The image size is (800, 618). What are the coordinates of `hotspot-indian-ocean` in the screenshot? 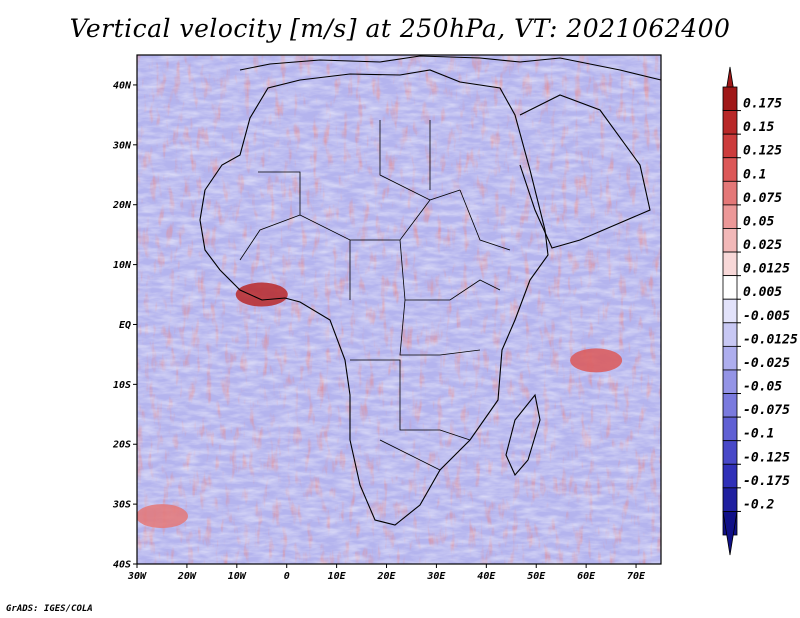 It's located at (596, 360).